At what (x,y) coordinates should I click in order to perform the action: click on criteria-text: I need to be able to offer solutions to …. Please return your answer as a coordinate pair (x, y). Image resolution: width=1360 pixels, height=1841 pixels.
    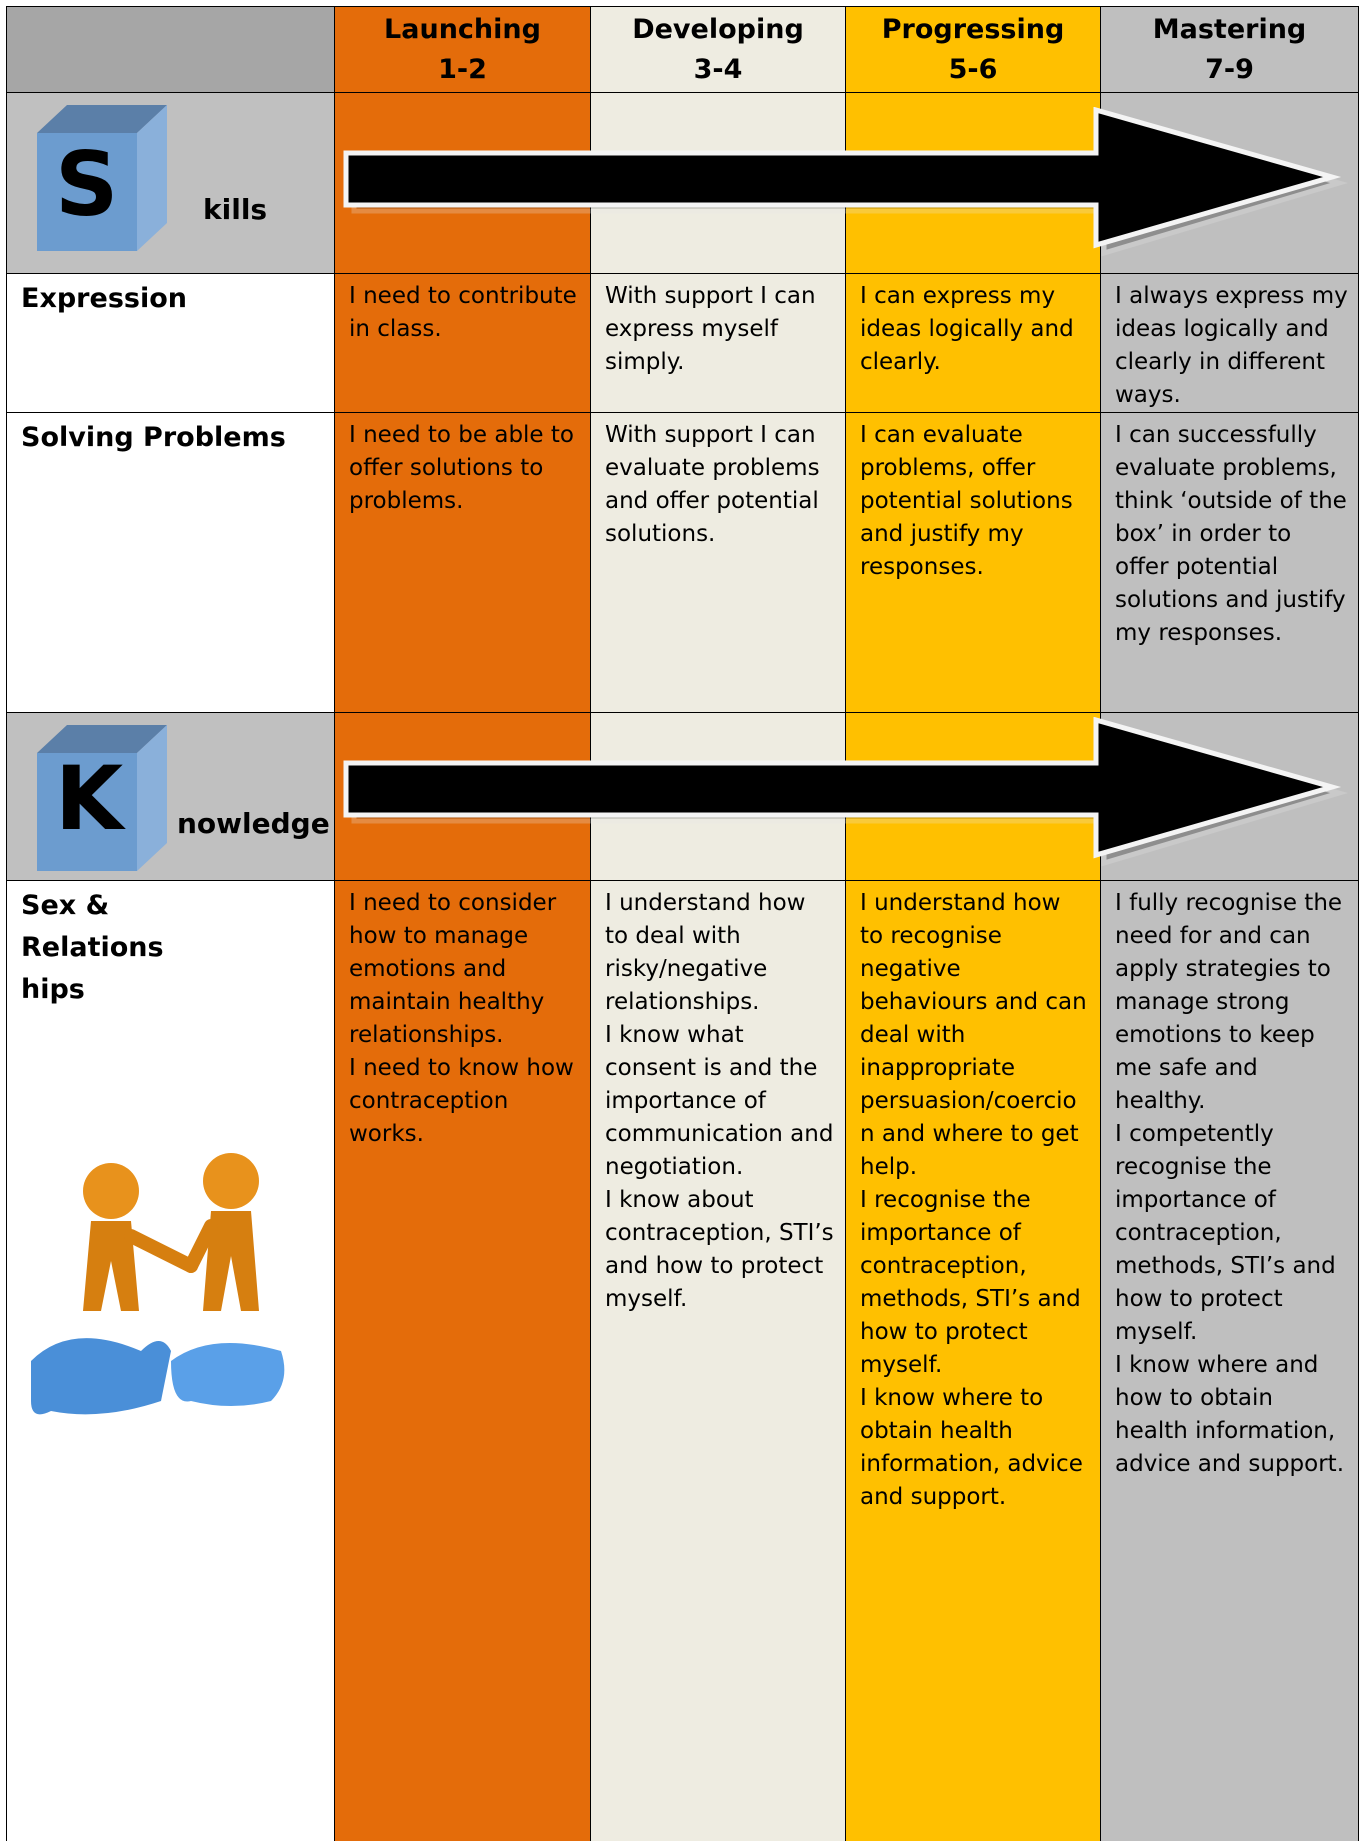
    Looking at the image, I should click on (461, 468).